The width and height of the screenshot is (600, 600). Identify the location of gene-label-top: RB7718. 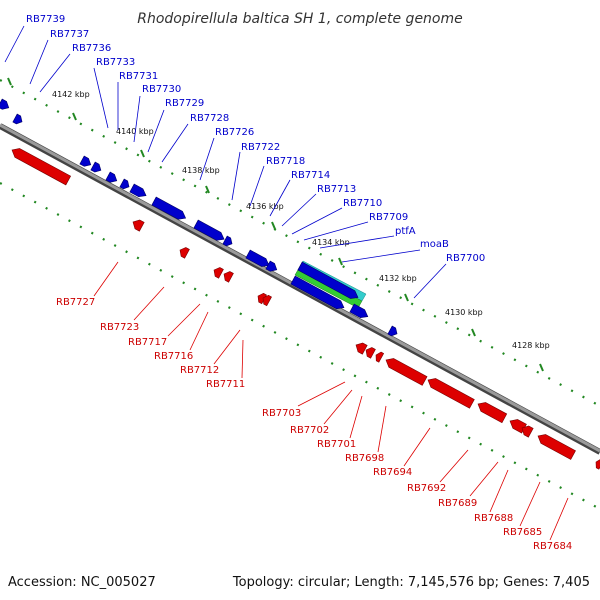
(285, 161).